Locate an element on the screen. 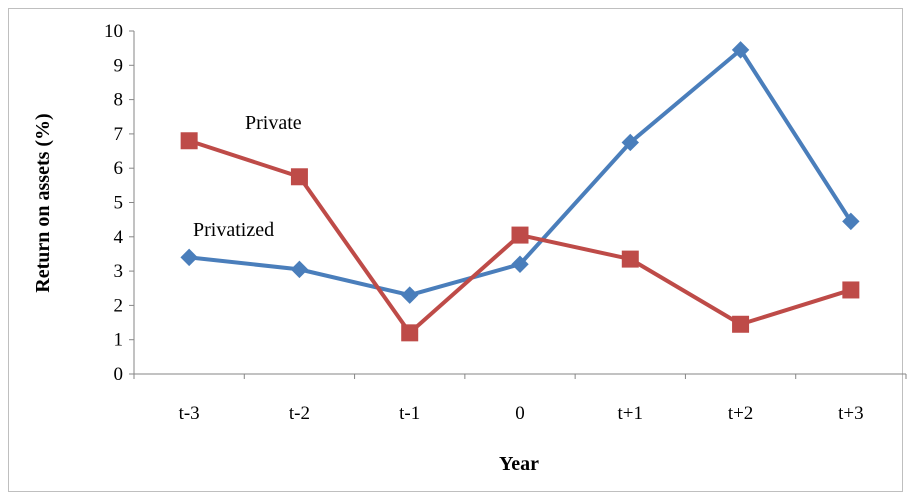 The width and height of the screenshot is (913, 502). y-tick-label: 3 is located at coordinates (119, 271).